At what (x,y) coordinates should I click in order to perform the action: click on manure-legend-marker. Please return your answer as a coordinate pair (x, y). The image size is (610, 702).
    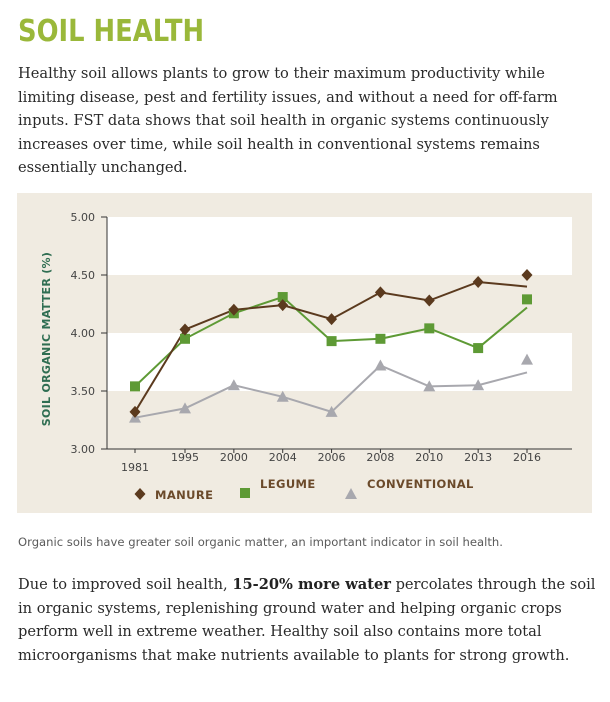
    Looking at the image, I should click on (140, 494).